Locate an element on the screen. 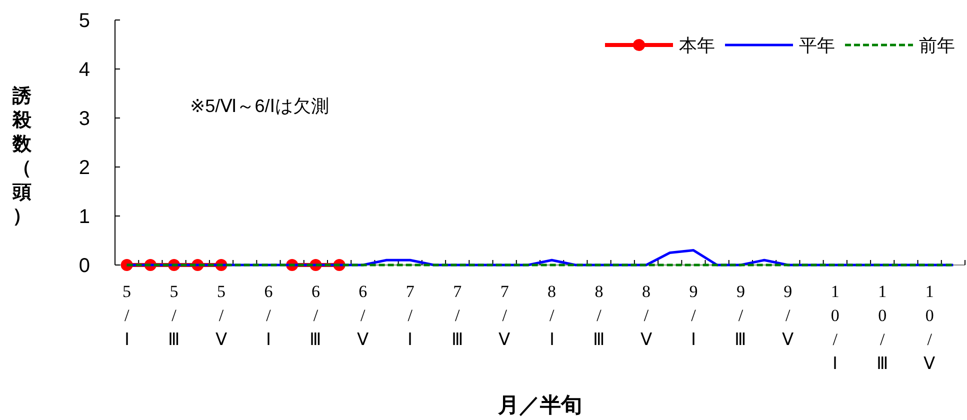 Image resolution: width=967 pixels, height=420 pixels. x-tick-label: 9/Ⅴ is located at coordinates (788, 315).